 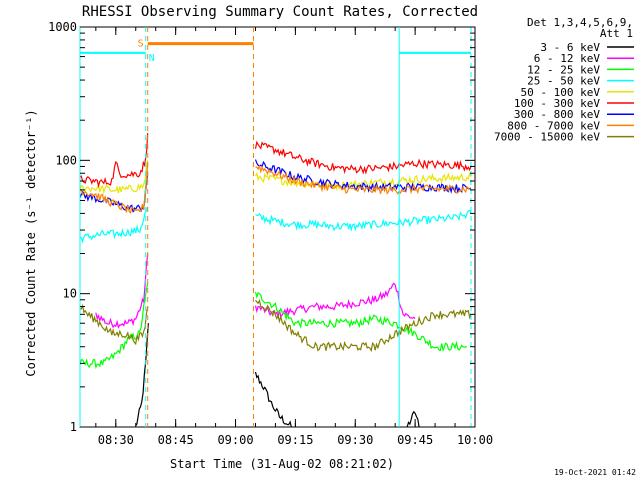 What do you see at coordinates (70, 294) in the screenshot?
I see `y-tick-label-1: 10` at bounding box center [70, 294].